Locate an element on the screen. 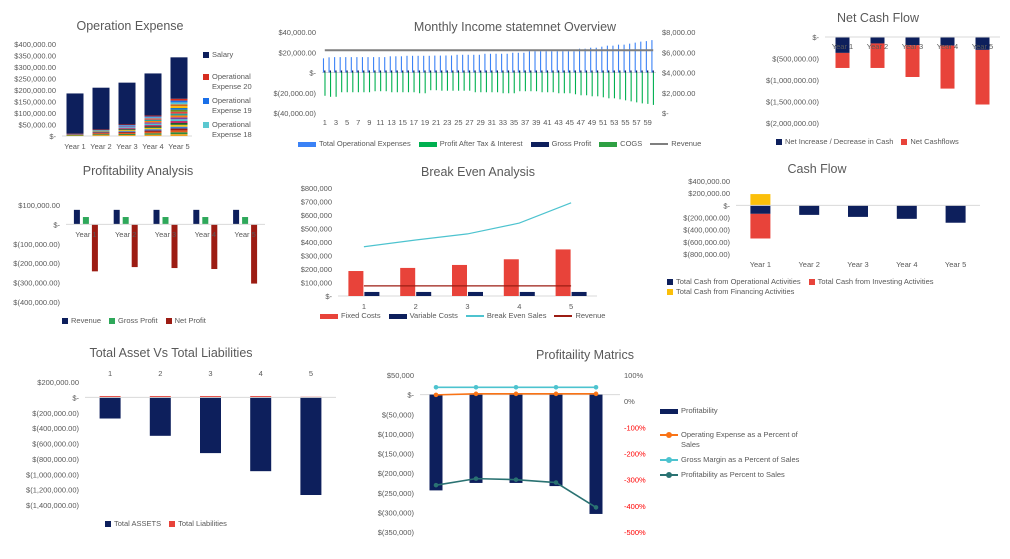 The height and width of the screenshot is (559, 1010). chart-title: Operation Expense is located at coordinates (129, 26).